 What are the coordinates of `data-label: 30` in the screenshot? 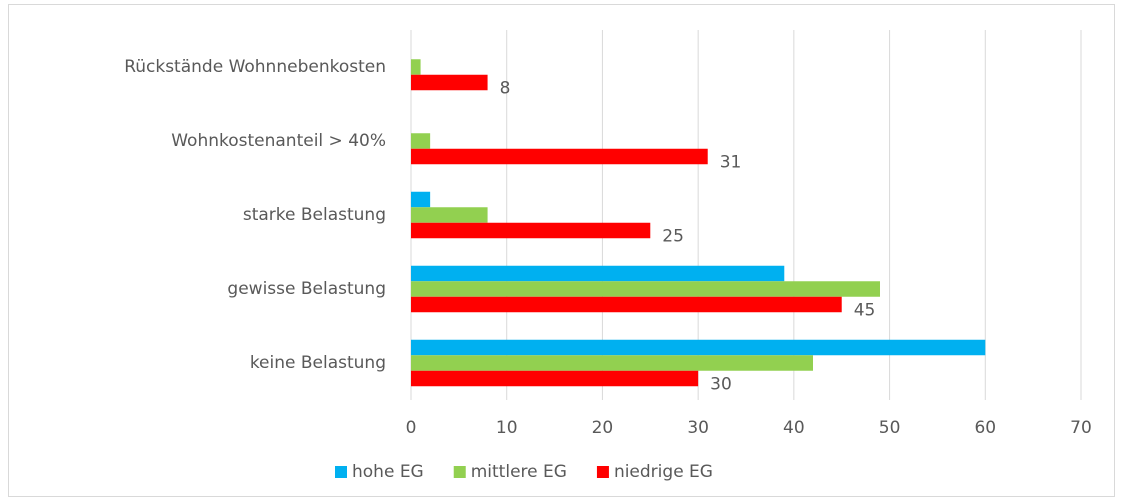 It's located at (721, 385).